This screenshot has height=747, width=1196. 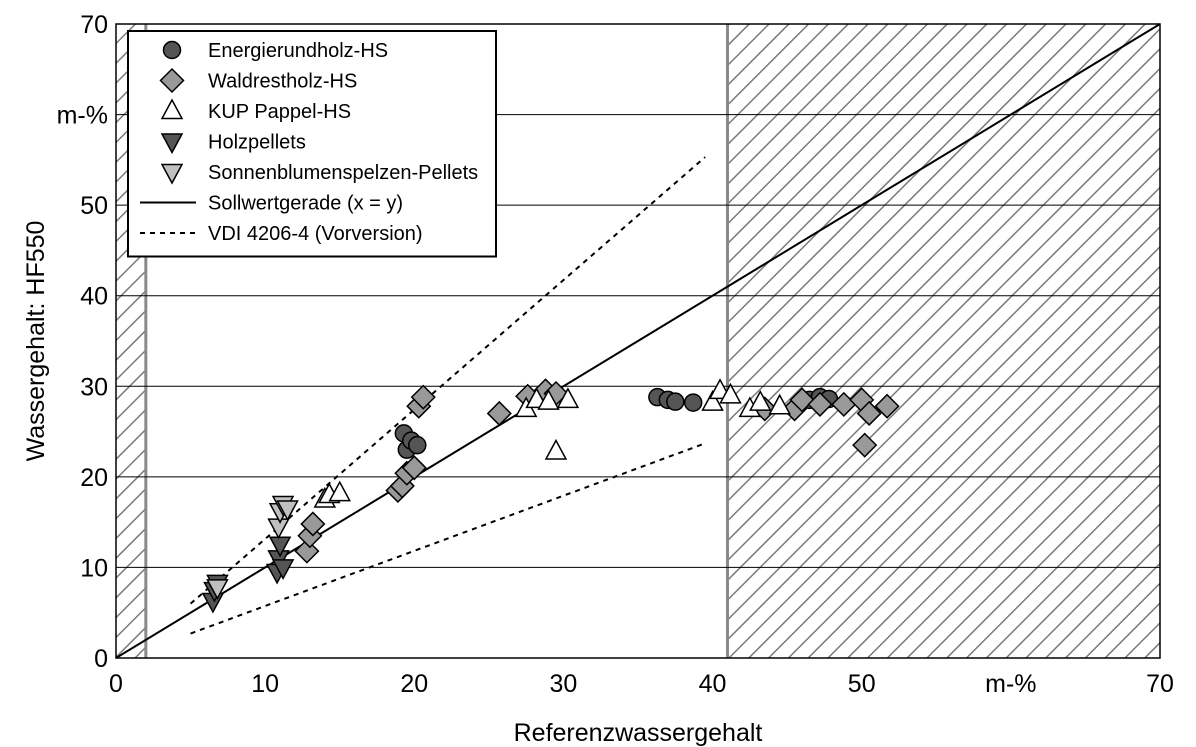 What do you see at coordinates (94, 387) in the screenshot?
I see `y-tick-label-3: 30` at bounding box center [94, 387].